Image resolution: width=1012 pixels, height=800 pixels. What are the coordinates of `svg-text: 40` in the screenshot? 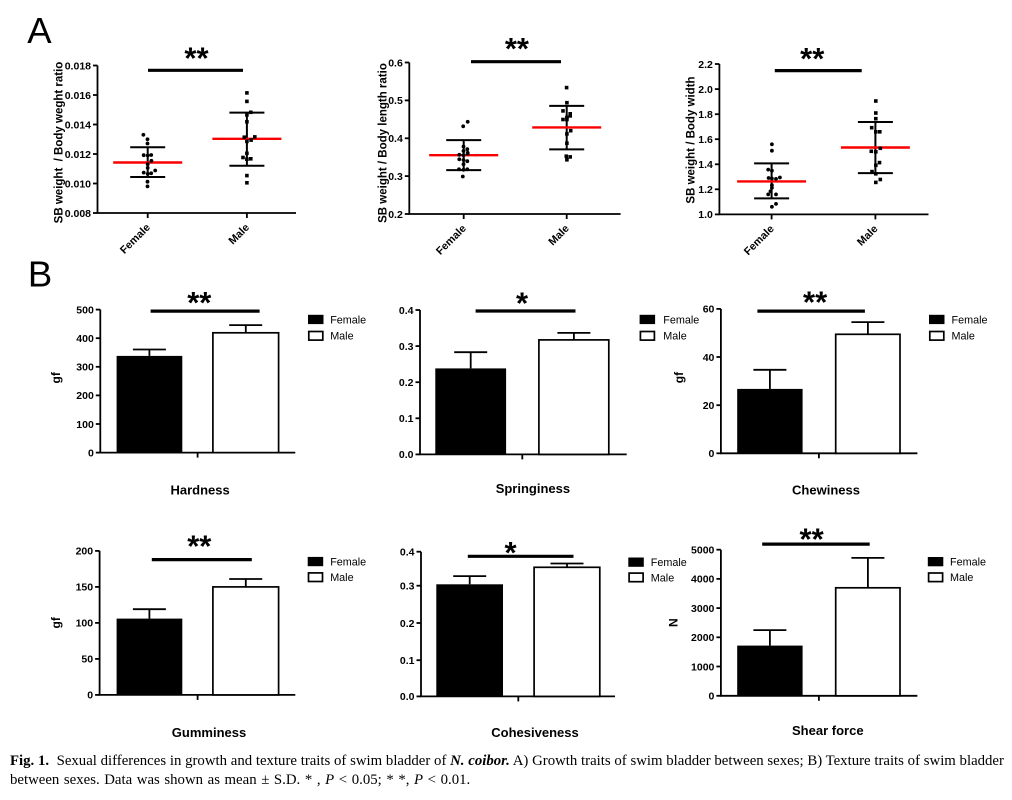 It's located at (709, 358).